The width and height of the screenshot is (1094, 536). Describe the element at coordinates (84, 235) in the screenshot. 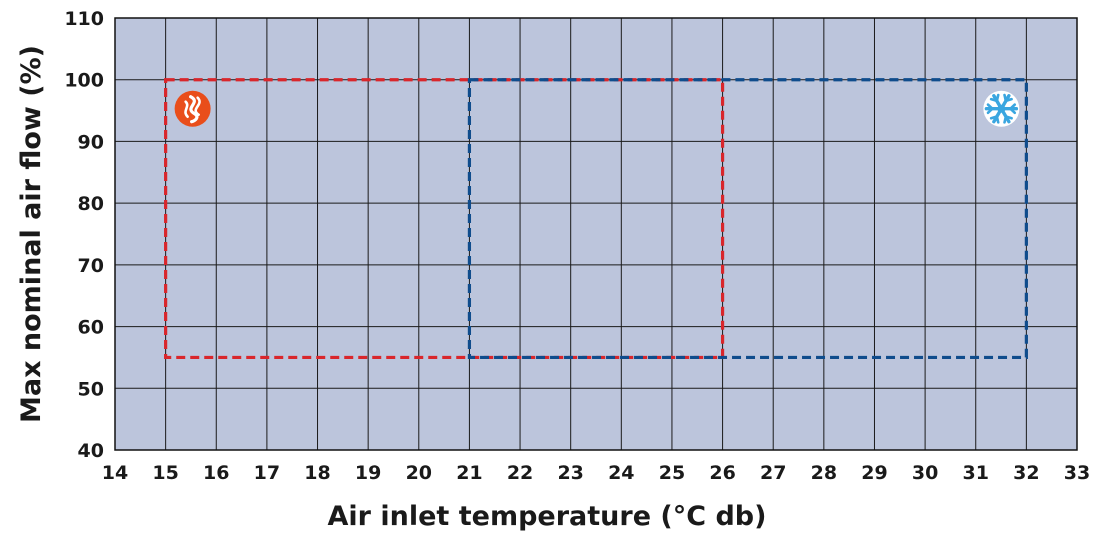

I see `y-axis-ticks: 40 50 60 70 80 90 100 110` at that location.